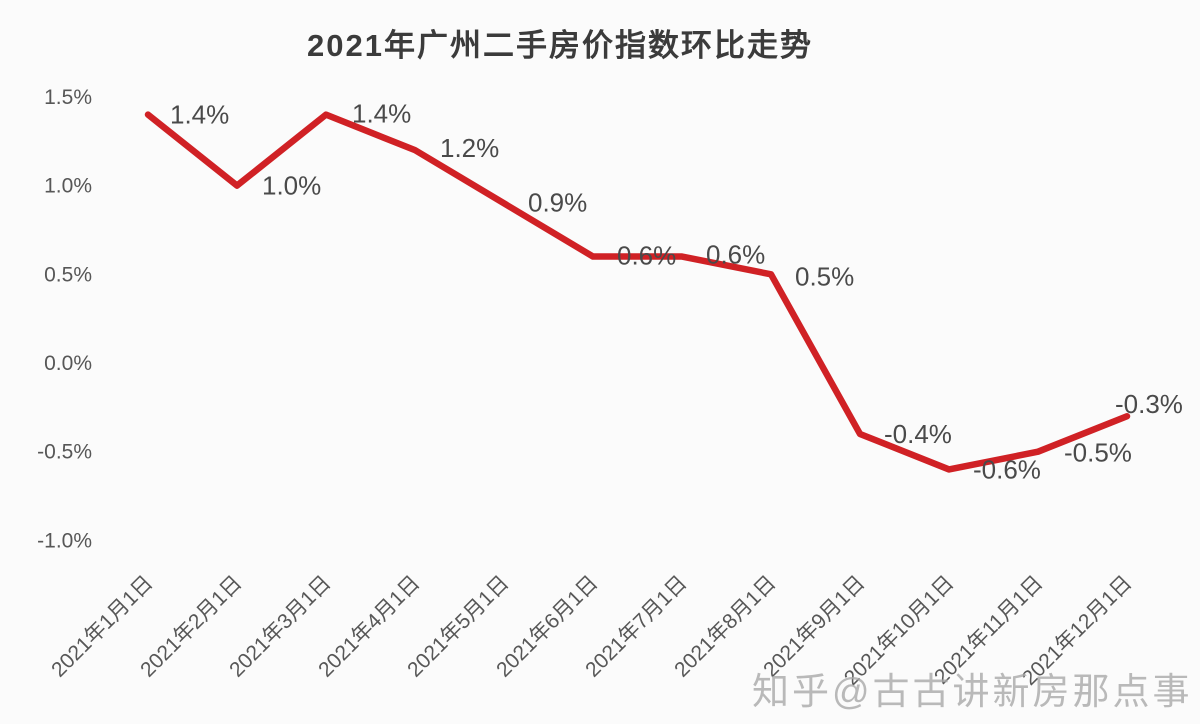  I want to click on data-label: 1.2%, so click(469, 148).